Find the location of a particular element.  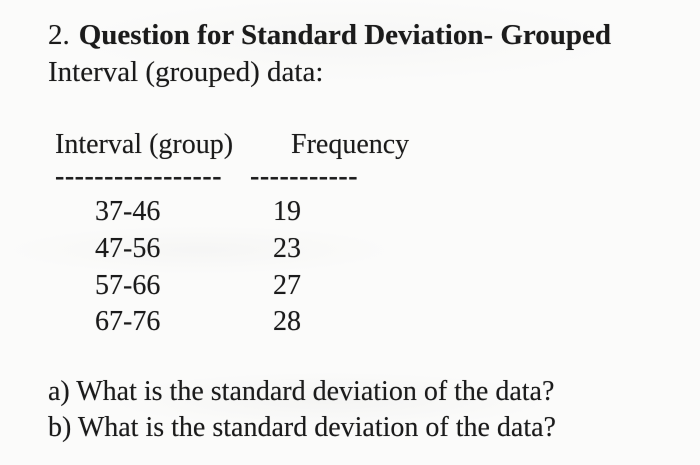

interval-cell: 57-66 is located at coordinates (128, 285).